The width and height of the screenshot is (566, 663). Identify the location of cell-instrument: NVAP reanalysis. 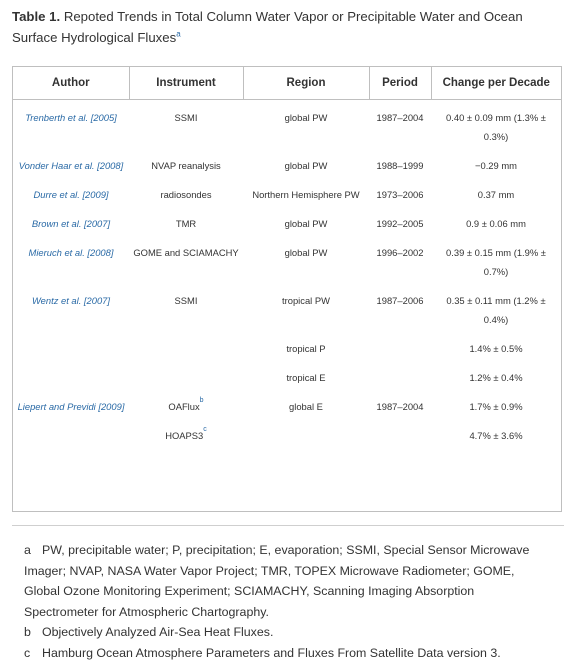
(186, 170).